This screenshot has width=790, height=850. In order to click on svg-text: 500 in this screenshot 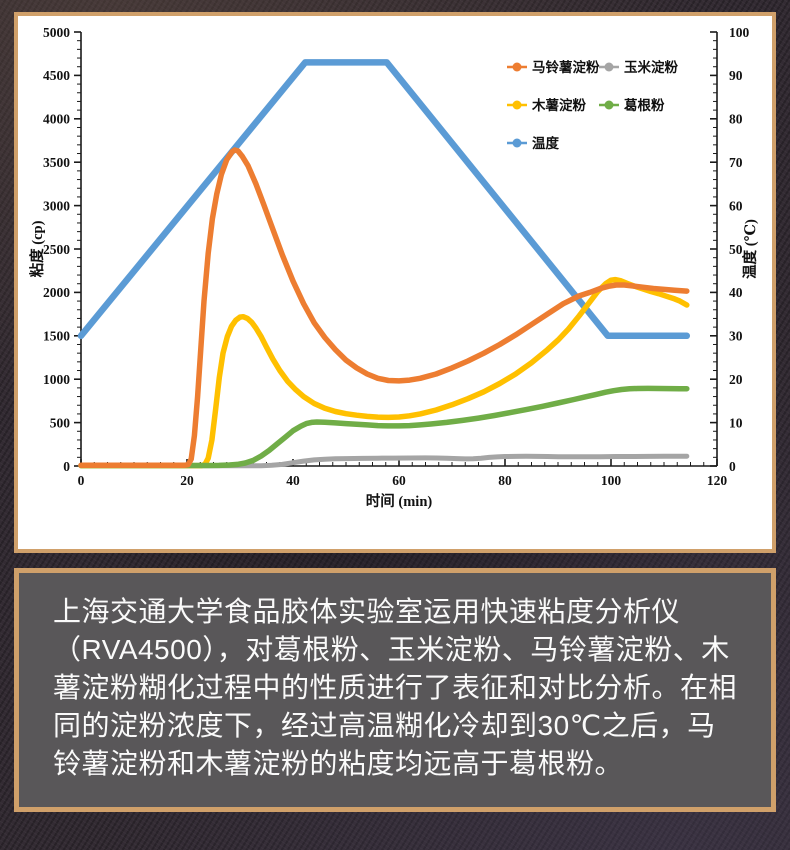, I will do `click(60, 422)`.